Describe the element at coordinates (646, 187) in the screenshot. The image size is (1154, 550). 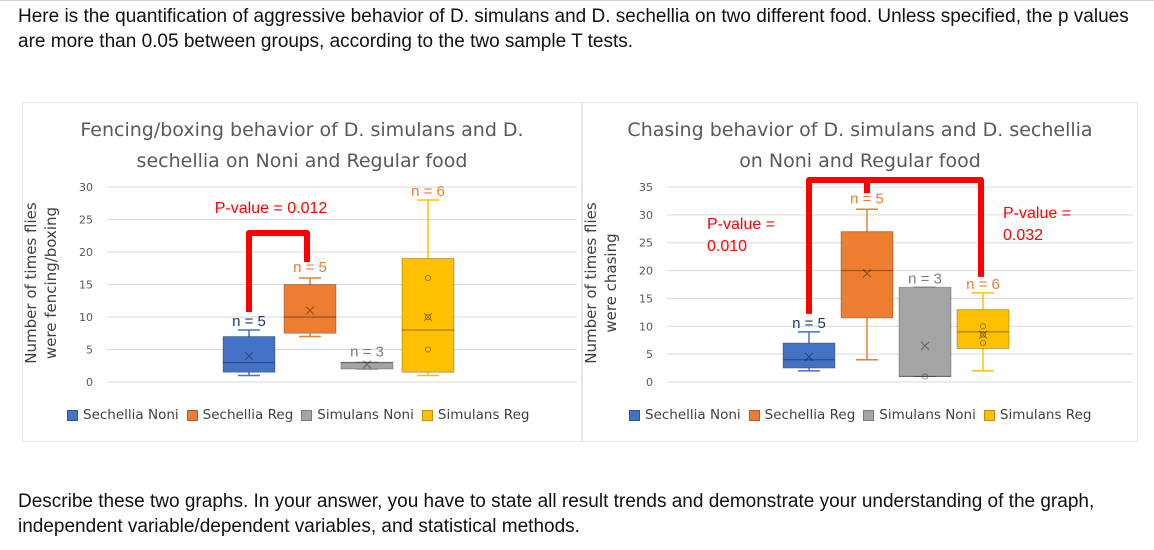
I see `y-tick-label: 35` at that location.